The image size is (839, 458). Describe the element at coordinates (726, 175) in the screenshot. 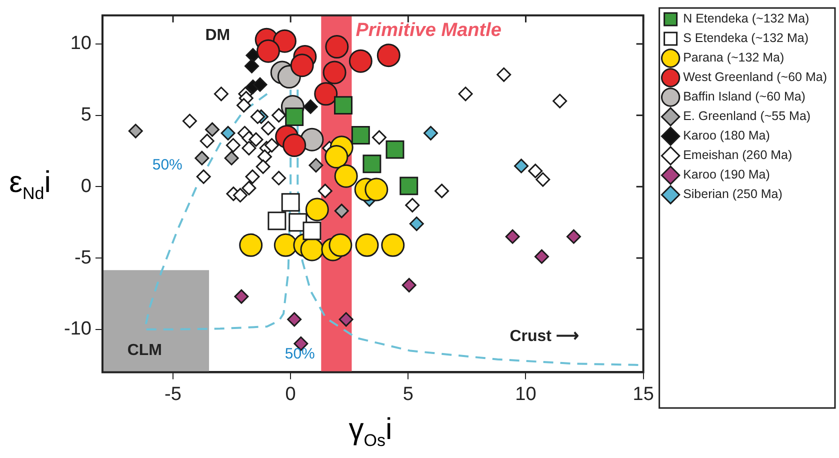

I see `legend-label: Karoo (190 Ma)` at that location.